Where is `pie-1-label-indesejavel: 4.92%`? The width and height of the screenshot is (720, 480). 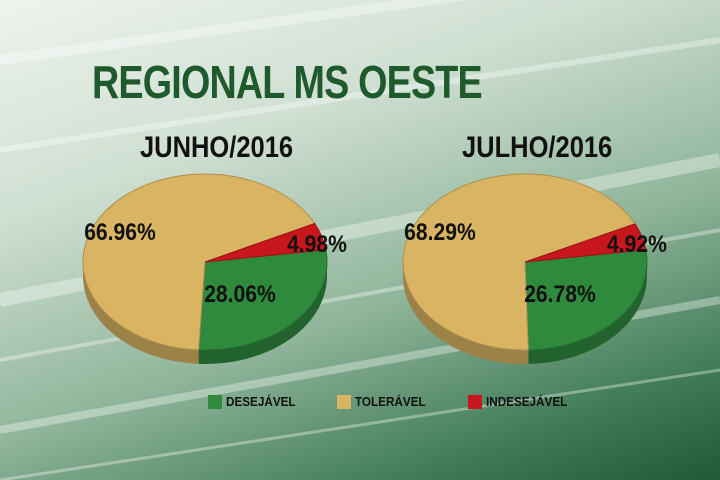
pie-1-label-indesejavel: 4.92% is located at coordinates (637, 244).